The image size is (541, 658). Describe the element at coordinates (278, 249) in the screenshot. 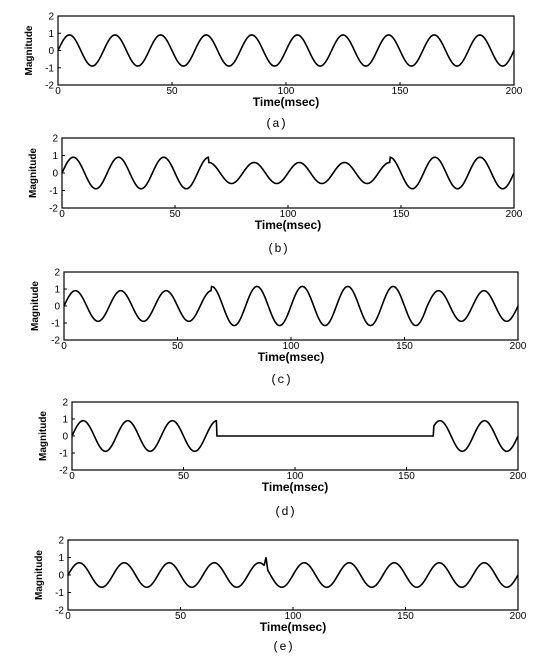

I see `panel-caption: (b)` at that location.